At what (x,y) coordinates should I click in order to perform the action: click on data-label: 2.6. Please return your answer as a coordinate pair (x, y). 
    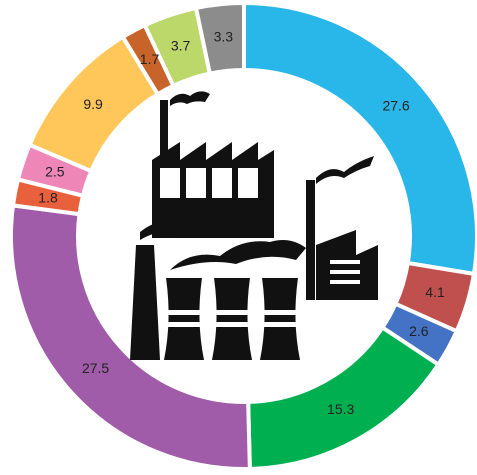
    Looking at the image, I should click on (419, 331).